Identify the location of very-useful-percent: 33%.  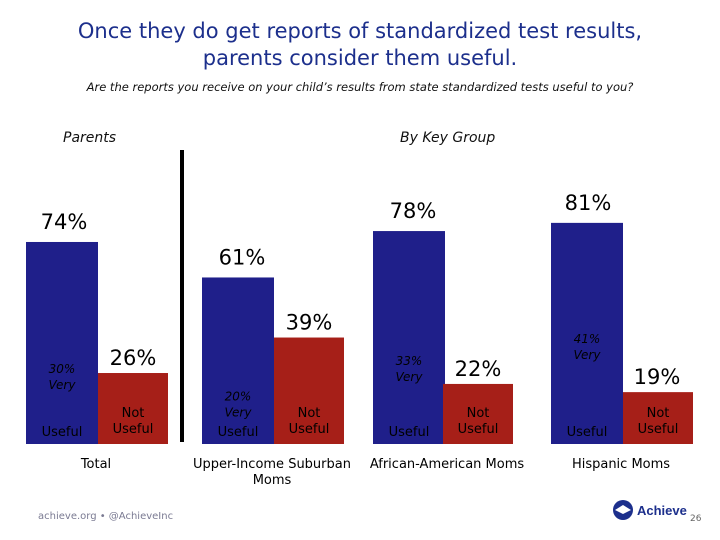
(409, 361).